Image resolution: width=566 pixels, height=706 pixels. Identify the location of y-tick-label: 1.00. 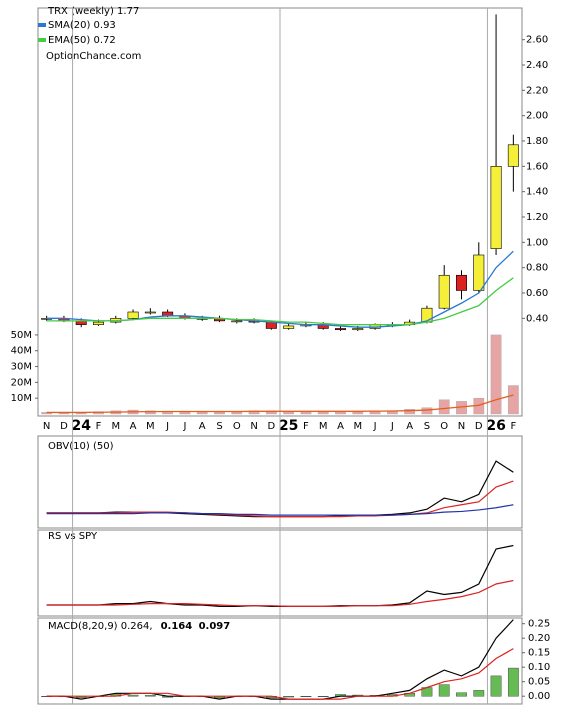
(537, 242).